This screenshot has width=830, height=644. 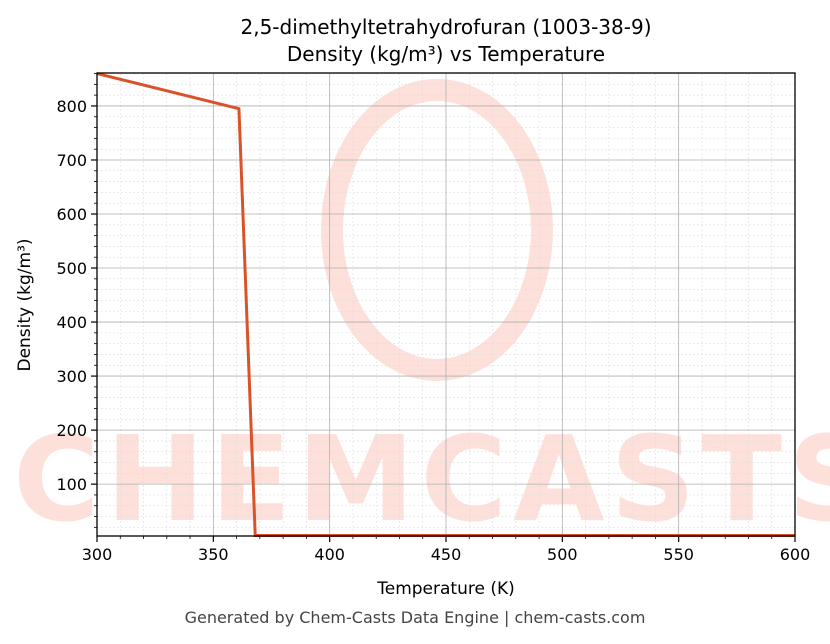 What do you see at coordinates (445, 589) in the screenshot?
I see `x-axis-label: Temperature (K)` at bounding box center [445, 589].